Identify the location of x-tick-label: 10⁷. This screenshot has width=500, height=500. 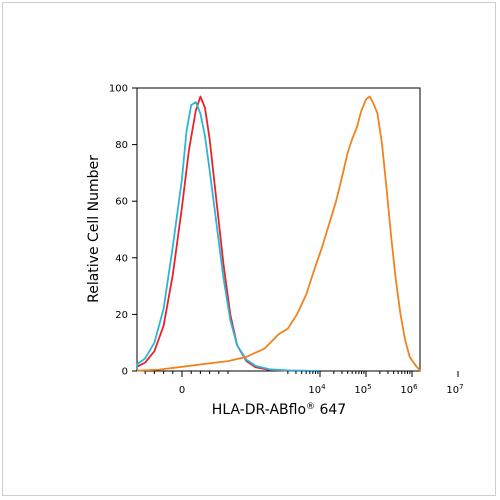
(454, 389).